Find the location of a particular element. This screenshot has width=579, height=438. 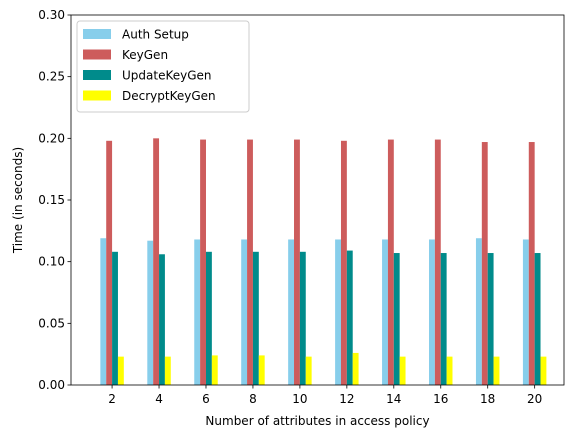

x-tick-label: 2 is located at coordinates (112, 399).